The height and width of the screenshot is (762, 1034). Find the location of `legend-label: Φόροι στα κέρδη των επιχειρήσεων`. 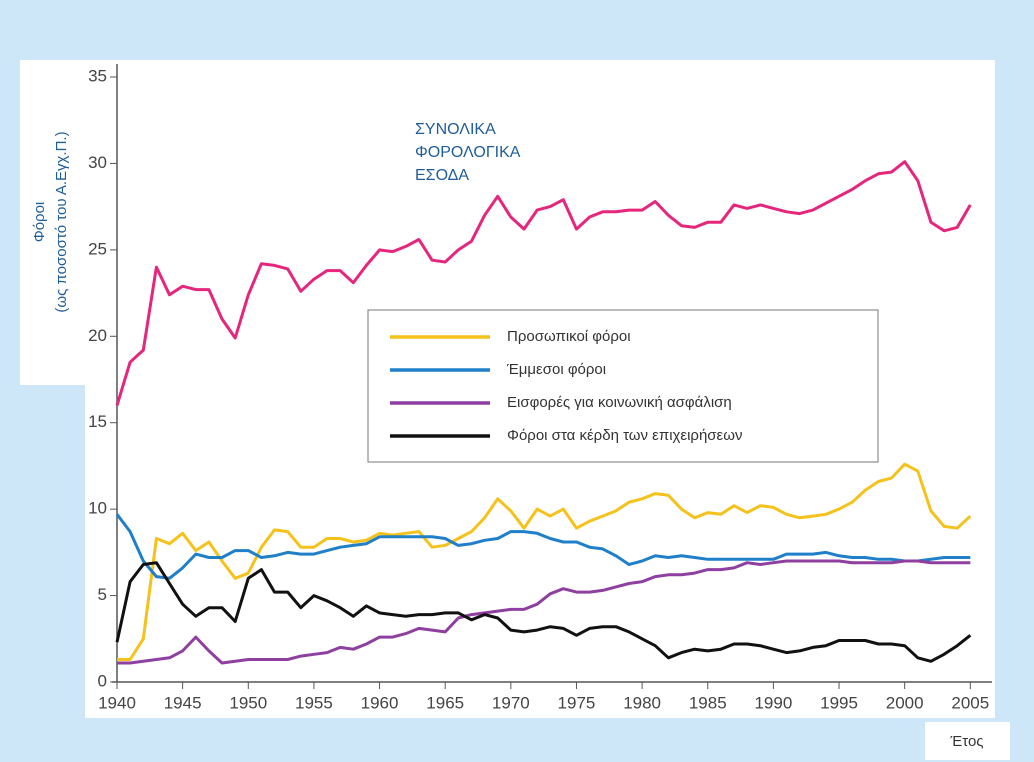

legend-label: Φόροι στα κέρδη των επιχειρήσεων is located at coordinates (624, 435).